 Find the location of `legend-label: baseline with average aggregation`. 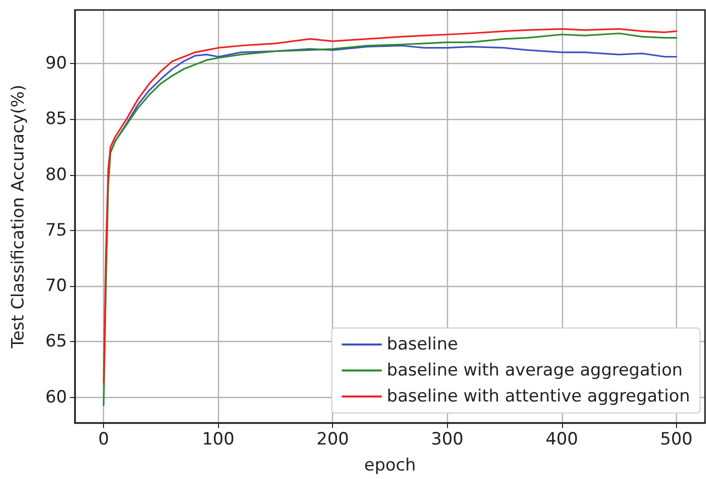

legend-label: baseline with average aggregation is located at coordinates (534, 370).